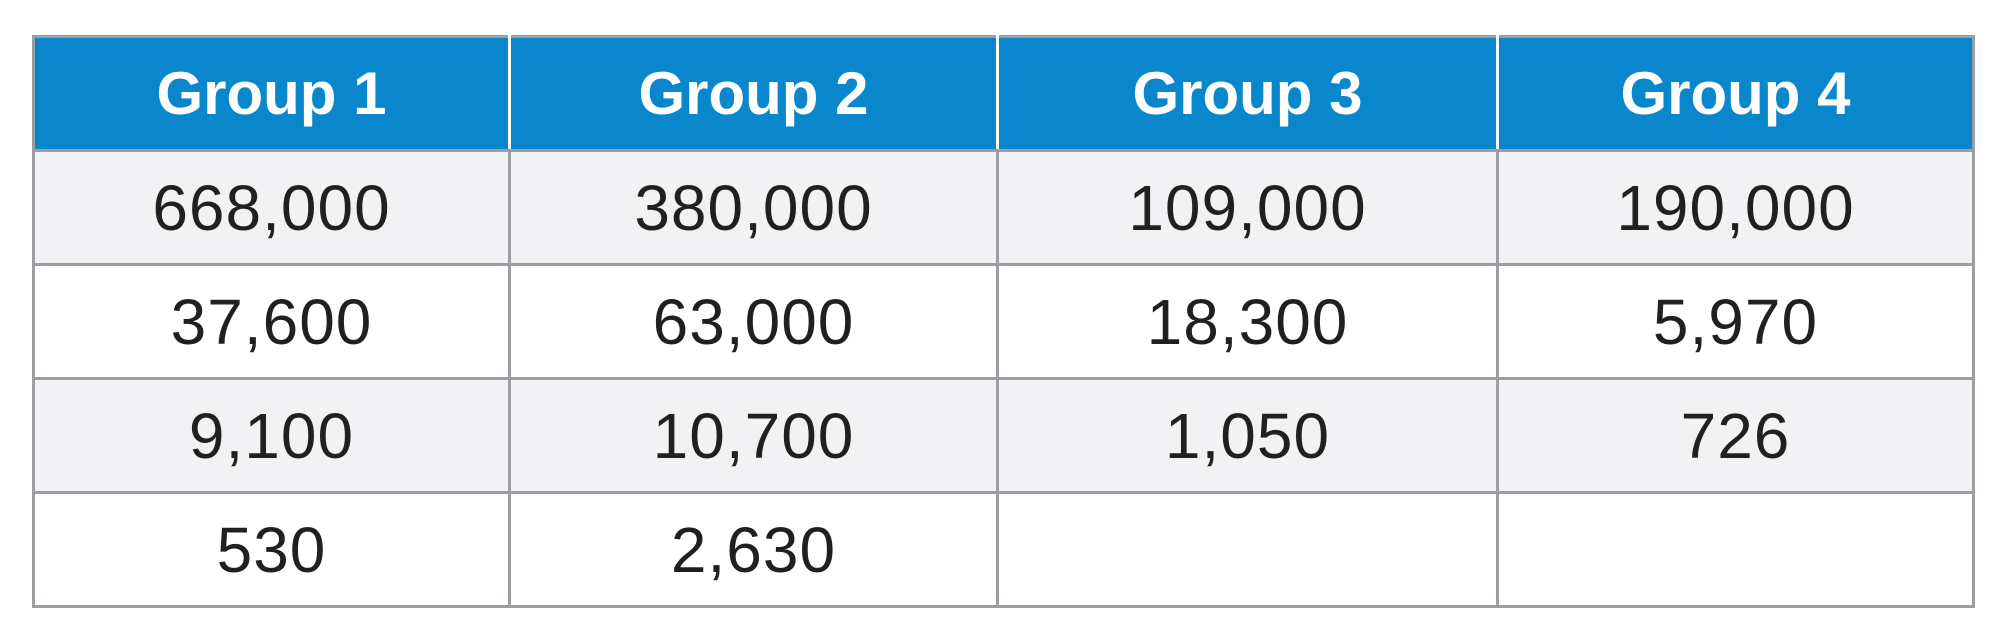 The image size is (2000, 644). Describe the element at coordinates (753, 435) in the screenshot. I see `table-cell: 10,700` at that location.